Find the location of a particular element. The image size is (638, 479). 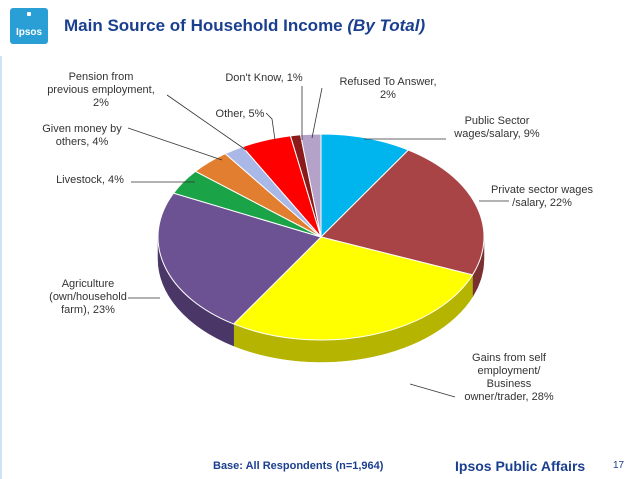

logo-mark-icon is located at coordinates (29, 14).